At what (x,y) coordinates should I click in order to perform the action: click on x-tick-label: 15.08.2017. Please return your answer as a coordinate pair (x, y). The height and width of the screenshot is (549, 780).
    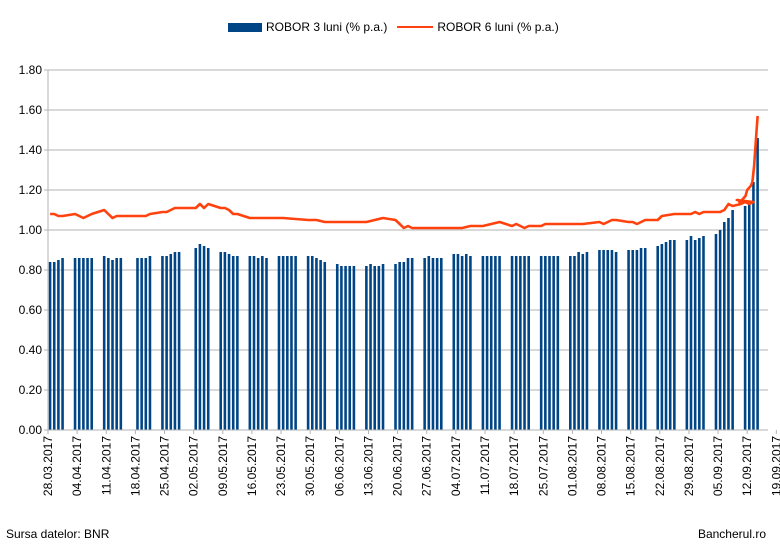
    Looking at the image, I should click on (631, 466).